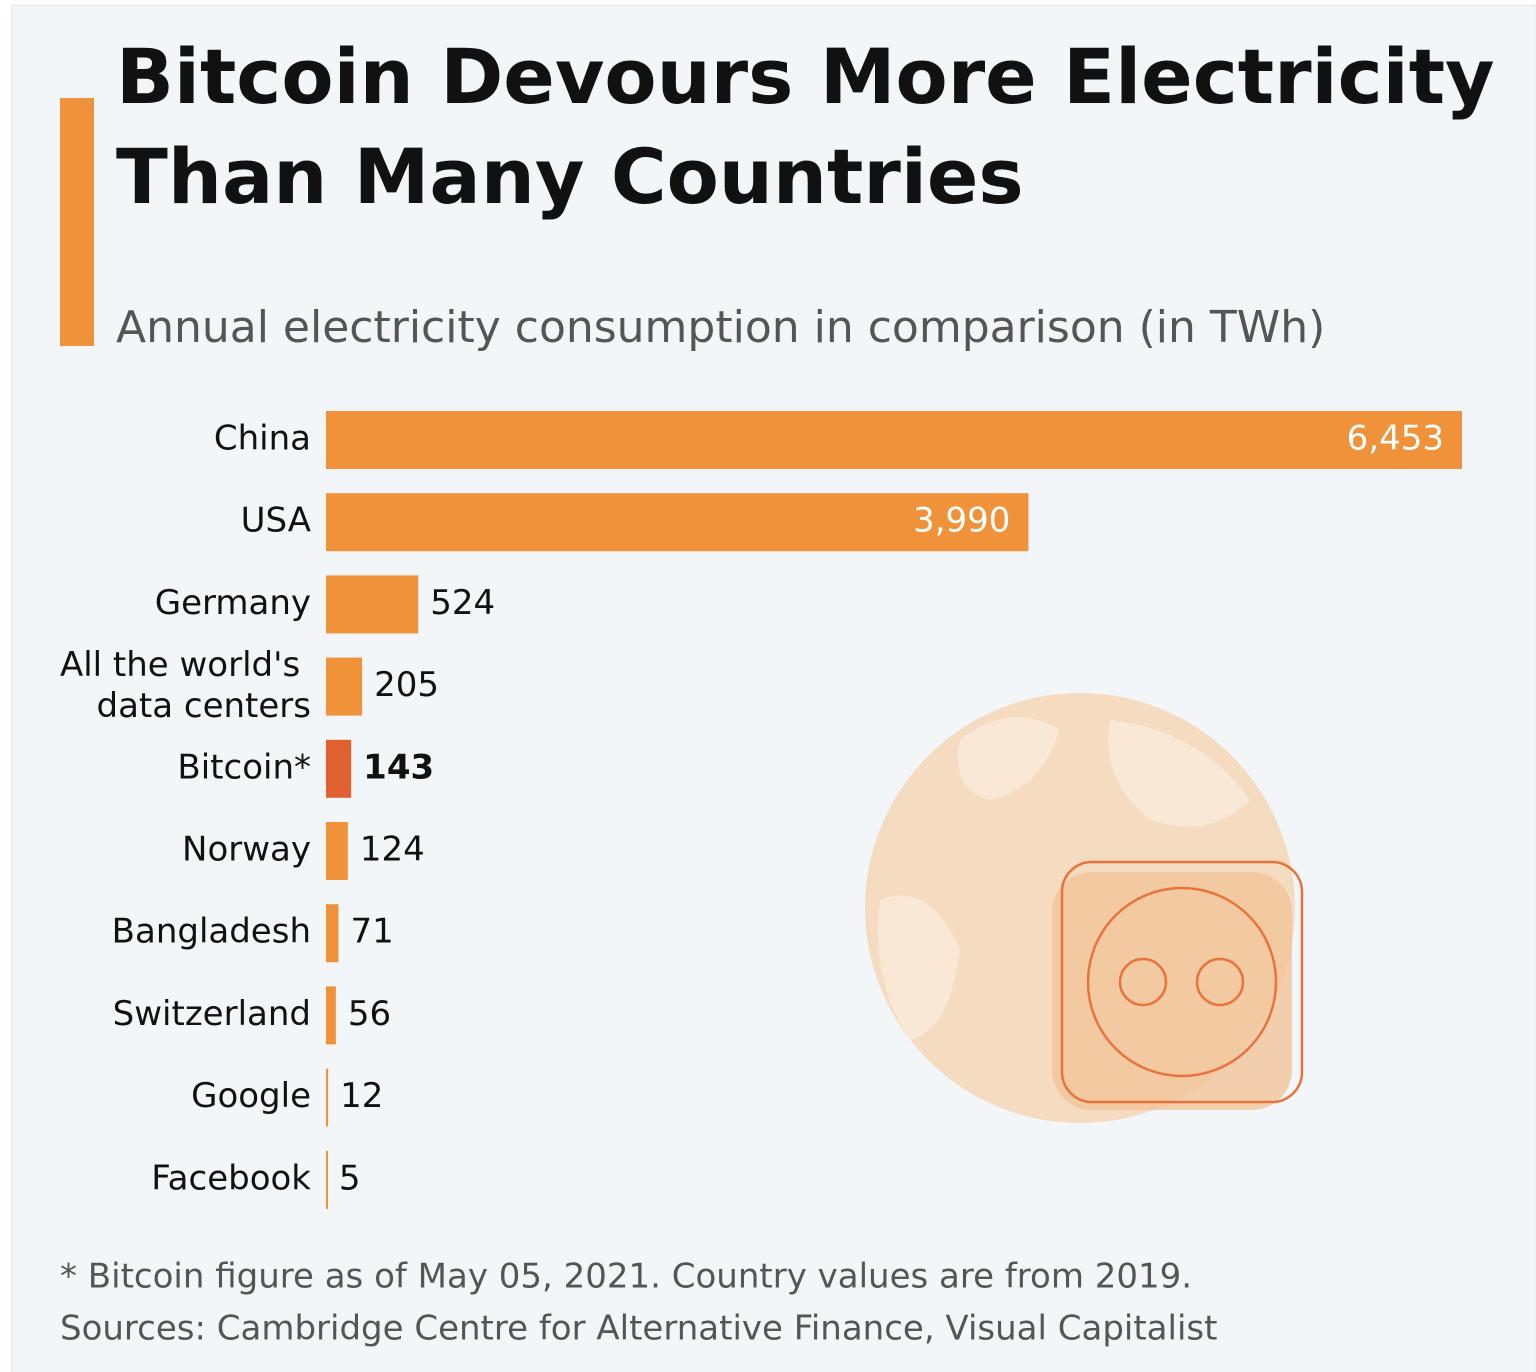 Image resolution: width=1536 pixels, height=1372 pixels. What do you see at coordinates (244, 767) in the screenshot?
I see `category-label: Bitcoin*` at bounding box center [244, 767].